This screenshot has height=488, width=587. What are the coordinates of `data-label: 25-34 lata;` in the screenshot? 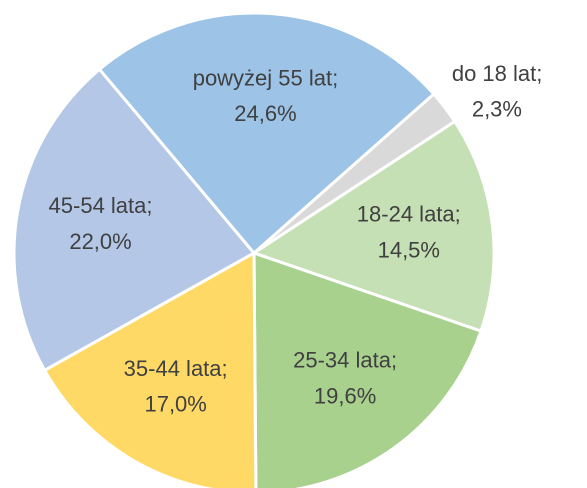 It's located at (345, 359).